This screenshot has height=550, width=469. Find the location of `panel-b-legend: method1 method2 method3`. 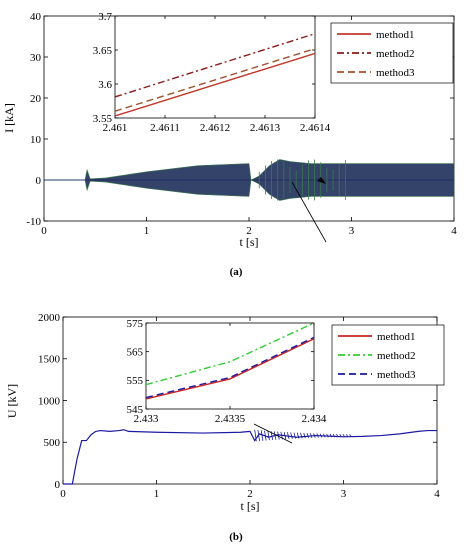

panel-b-legend: method1 method2 method3 is located at coordinates (388, 355).